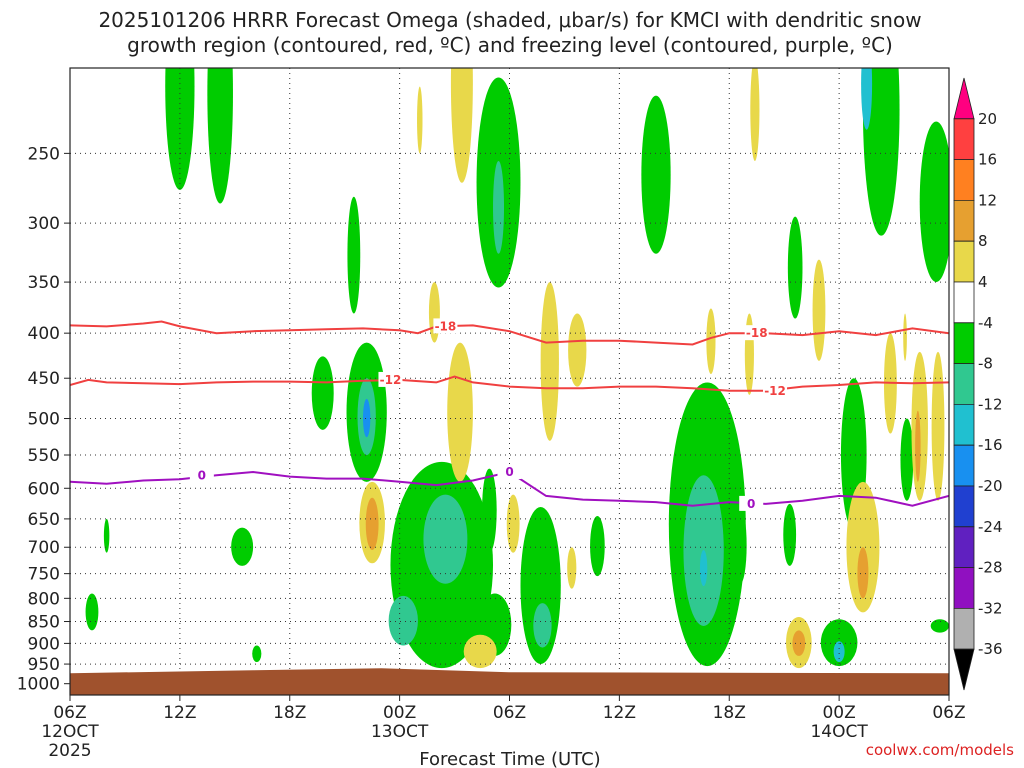  Describe the element at coordinates (619, 713) in the screenshot. I see `x-tick-label-30: 12Z` at that location.